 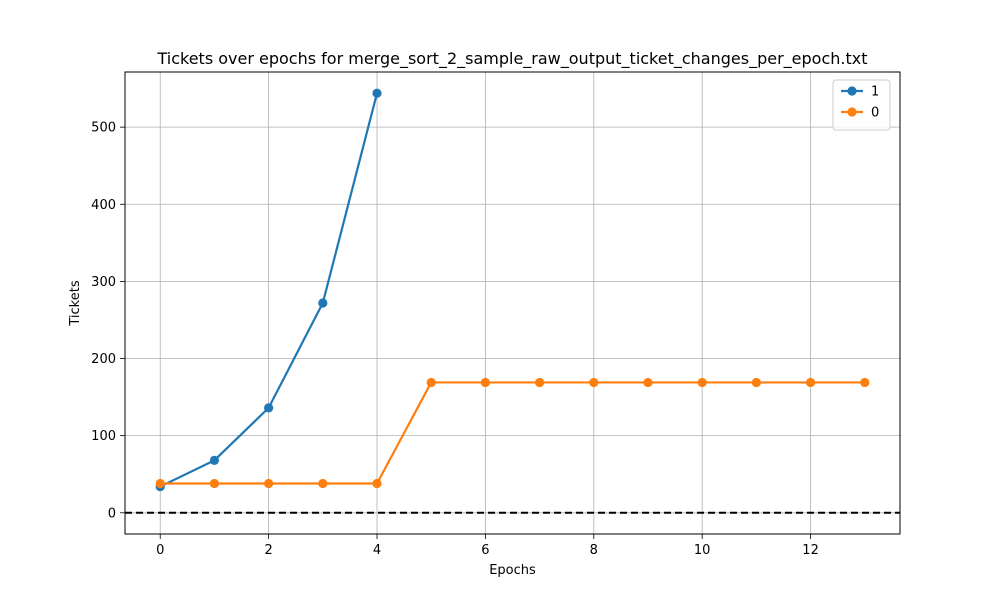 What do you see at coordinates (594, 550) in the screenshot?
I see `x-tick-label: 8` at bounding box center [594, 550].